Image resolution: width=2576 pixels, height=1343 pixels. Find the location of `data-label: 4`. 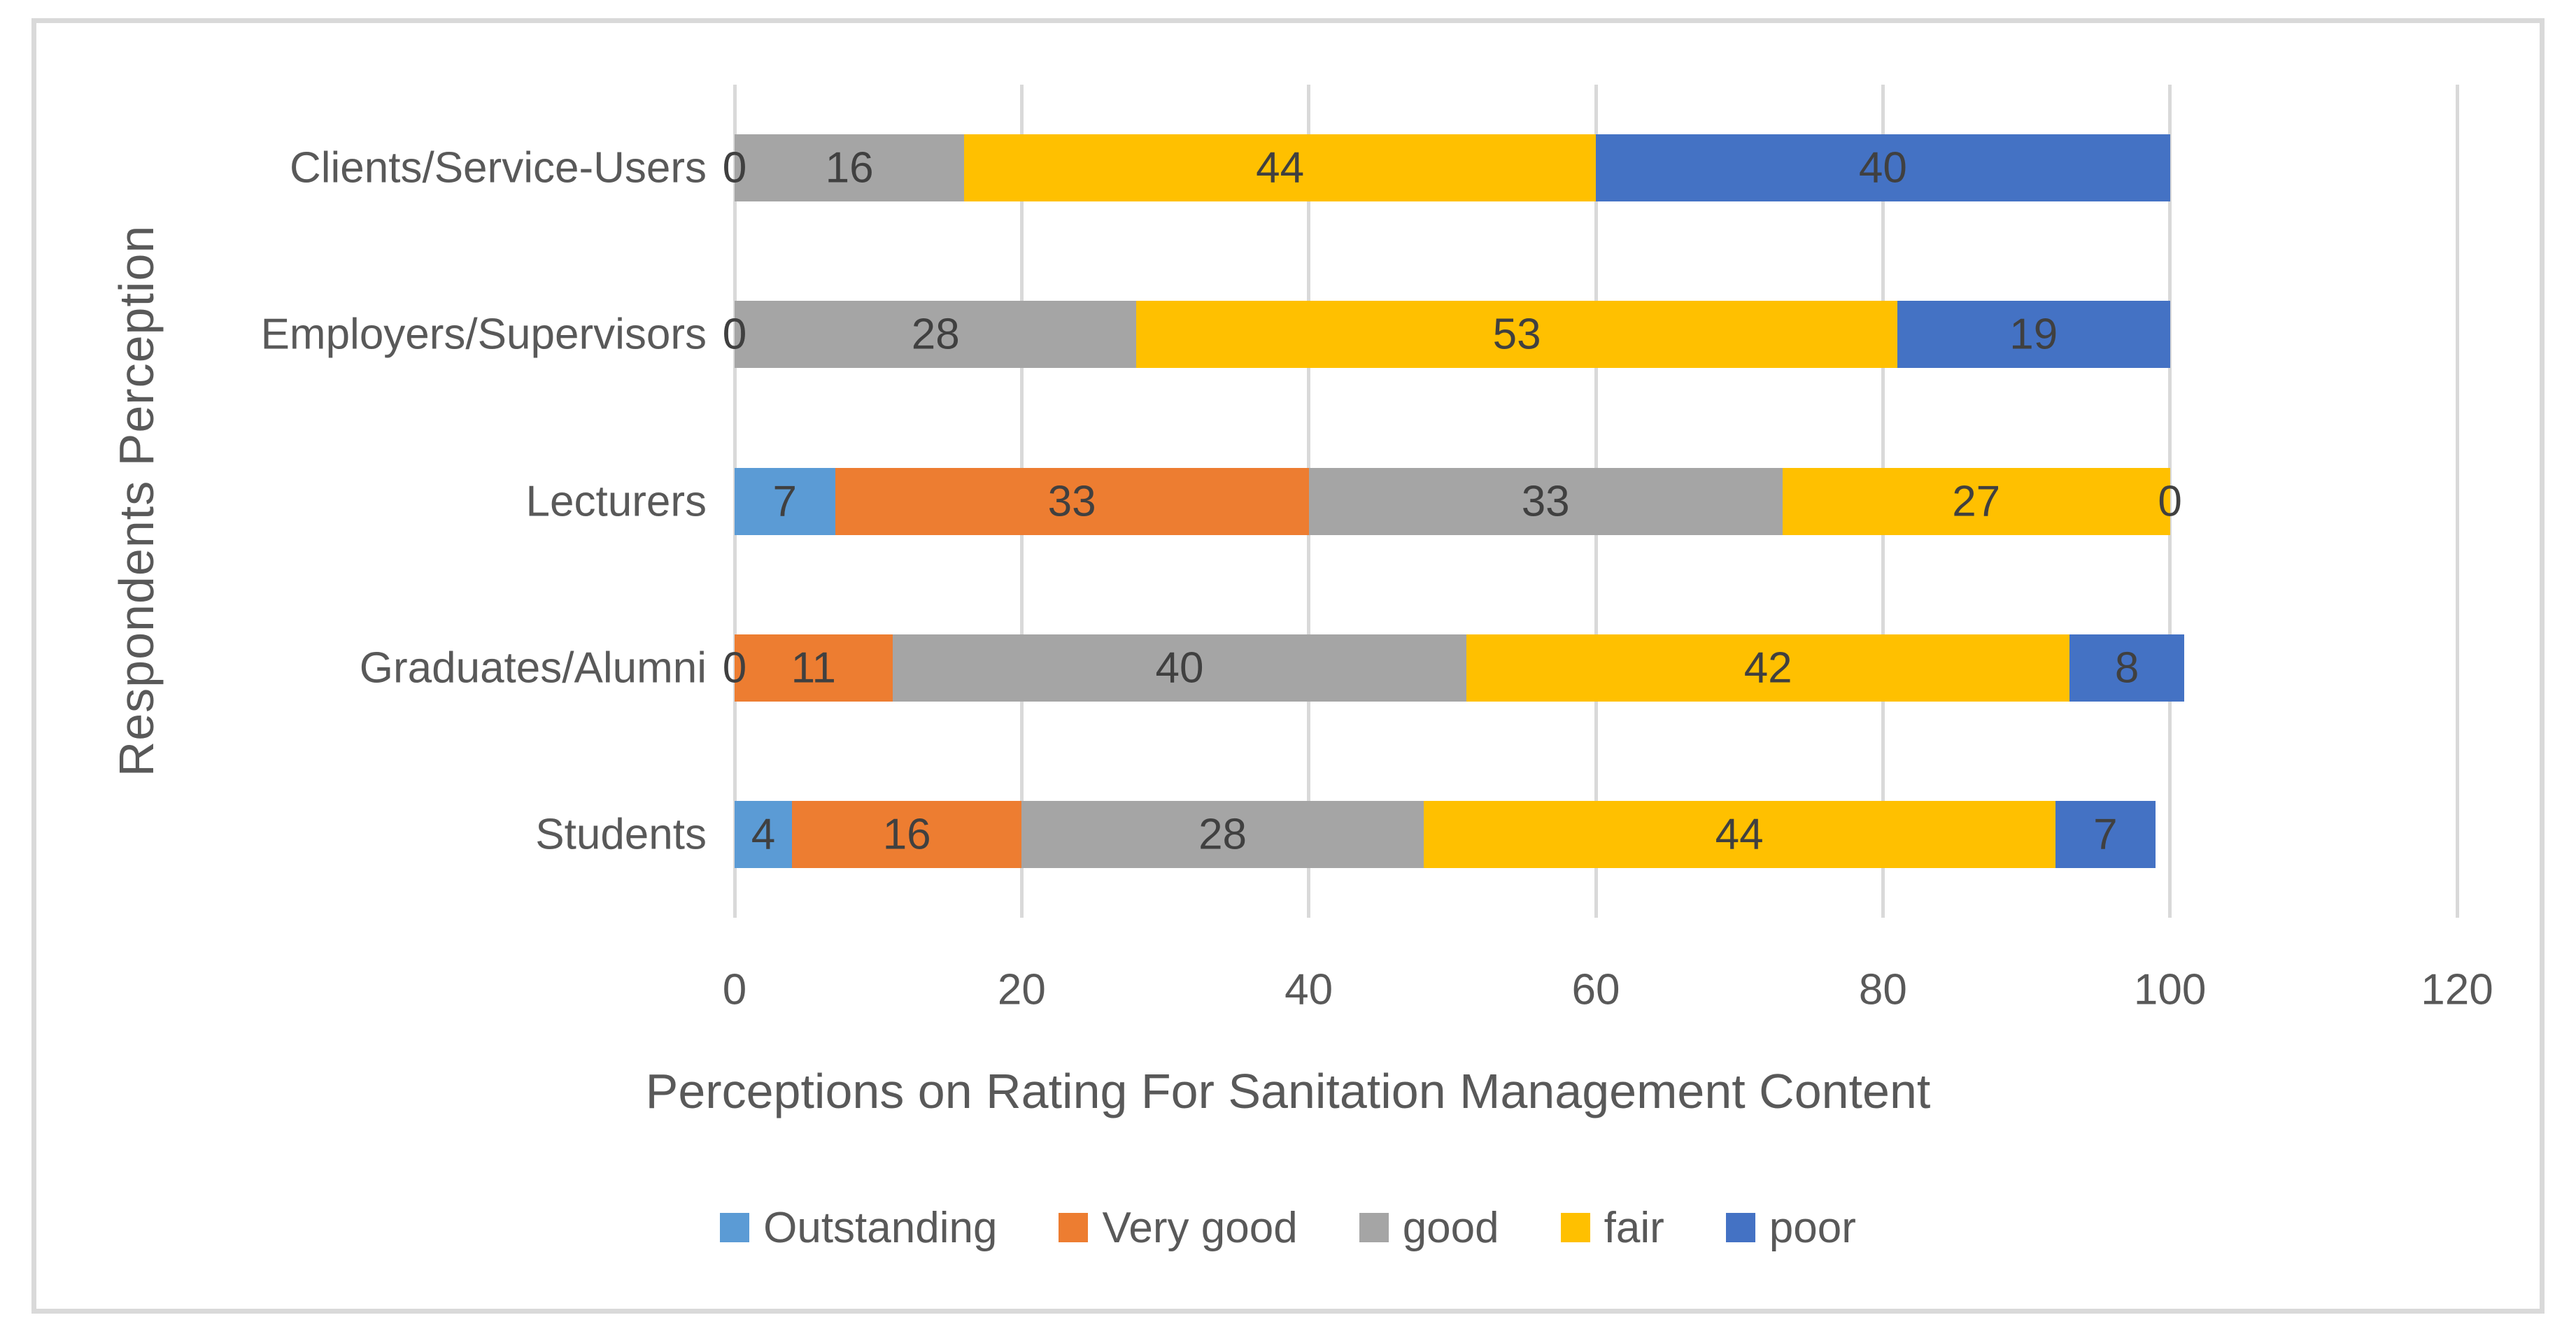

data-label: 4 is located at coordinates (763, 834).